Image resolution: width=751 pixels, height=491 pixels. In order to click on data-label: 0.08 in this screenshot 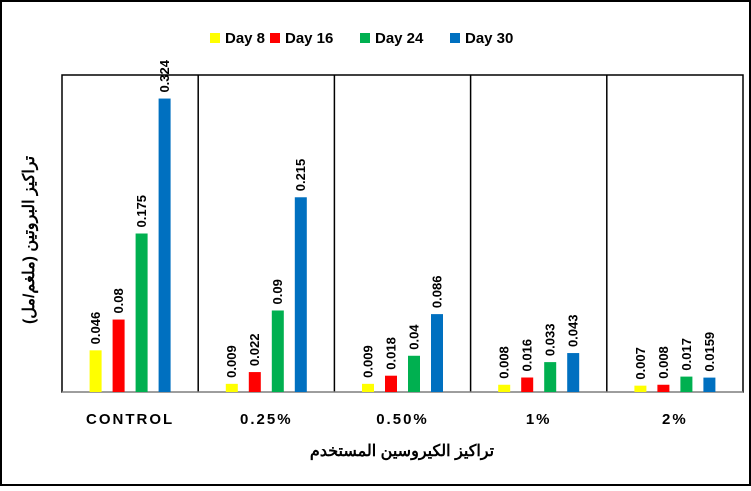, I will do `click(118, 300)`.